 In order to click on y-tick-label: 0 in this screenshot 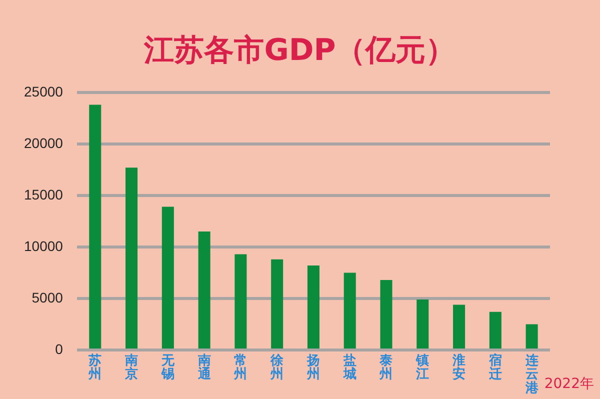, I will do `click(59, 348)`.